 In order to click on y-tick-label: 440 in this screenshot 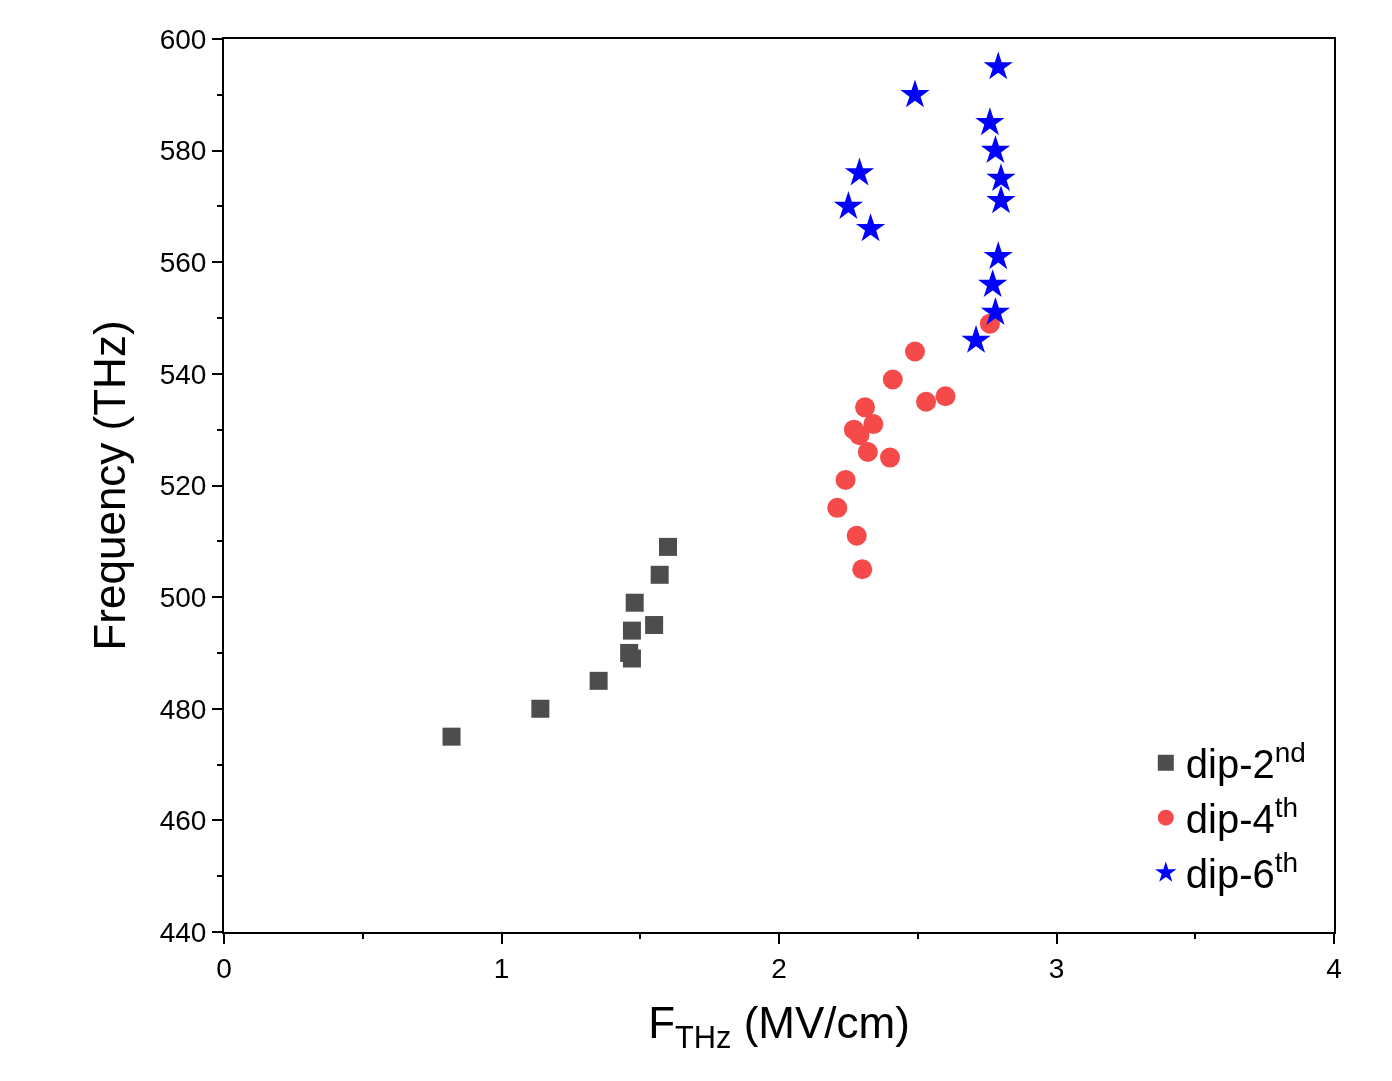, I will do `click(183, 932)`.